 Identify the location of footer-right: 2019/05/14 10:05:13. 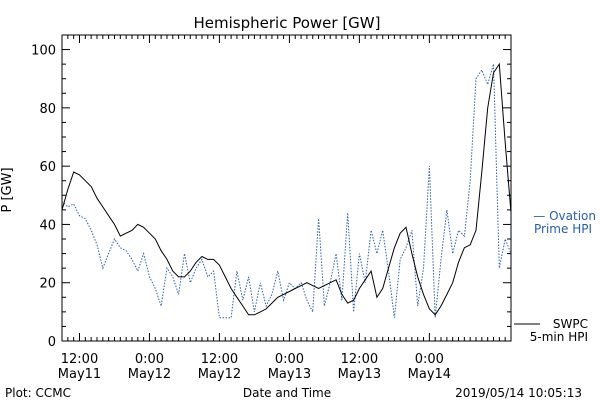
(518, 393).